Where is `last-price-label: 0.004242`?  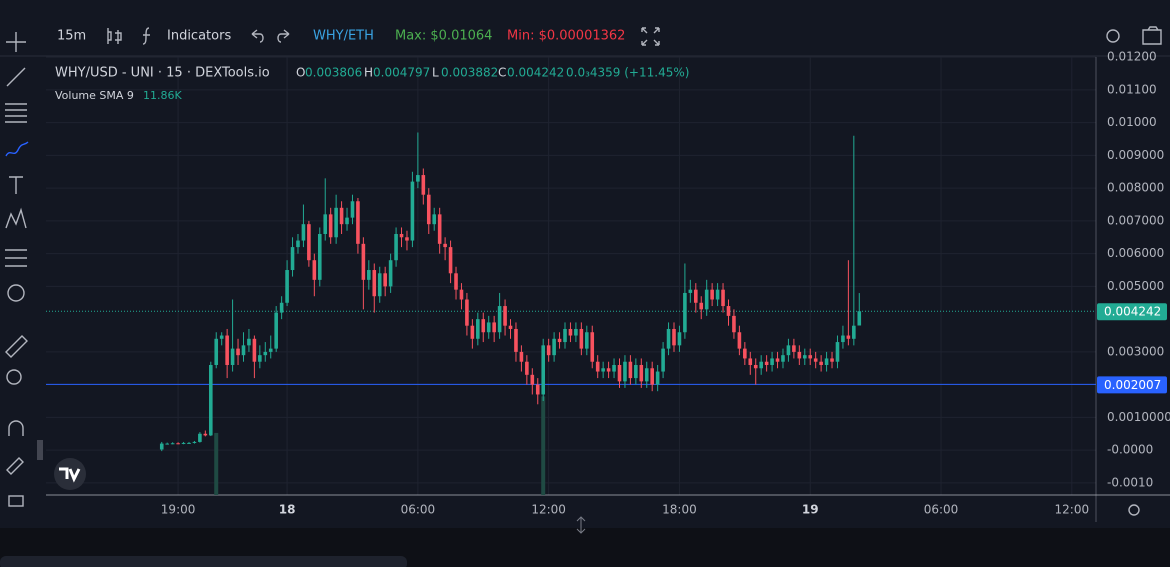 last-price-label: 0.004242 is located at coordinates (1132, 312).